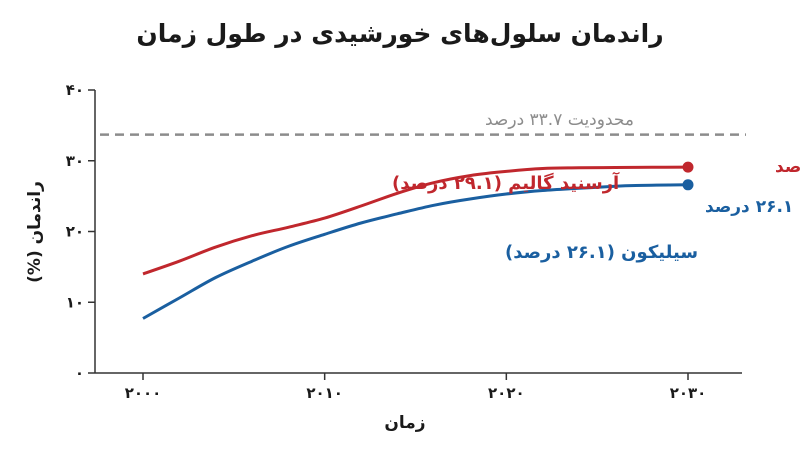 This screenshot has height=451, width=800. I want to click on y-tick-label: ۲۰, so click(75, 232).